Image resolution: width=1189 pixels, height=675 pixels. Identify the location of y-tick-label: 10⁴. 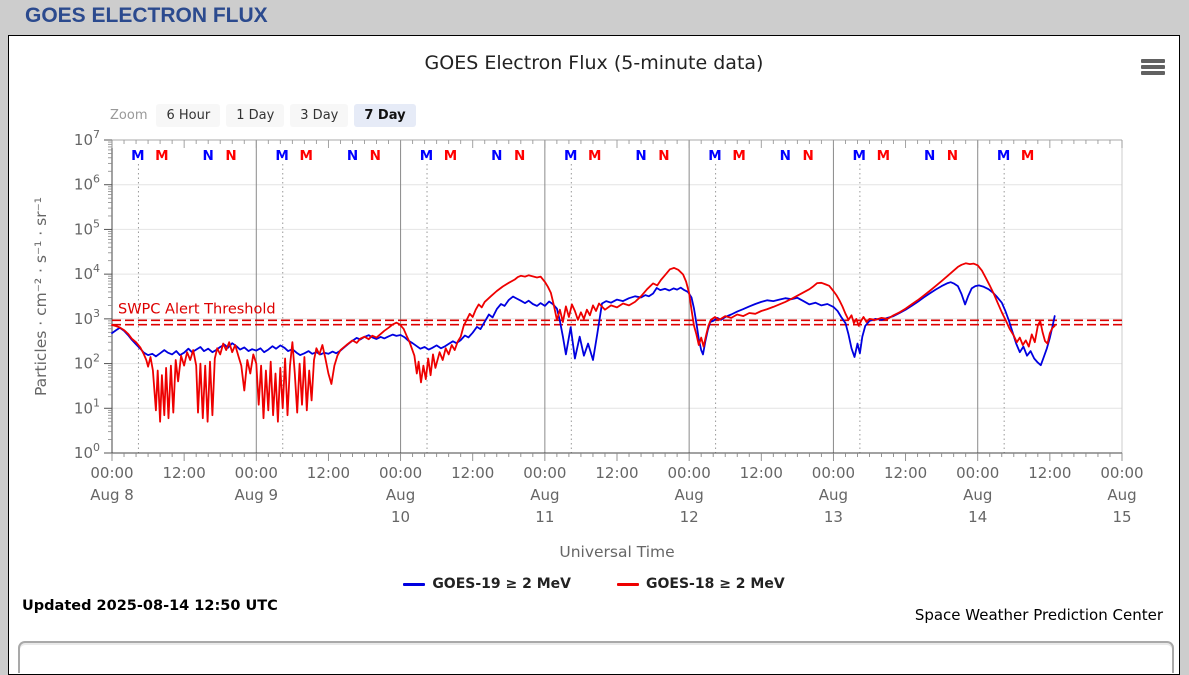
(87, 272).